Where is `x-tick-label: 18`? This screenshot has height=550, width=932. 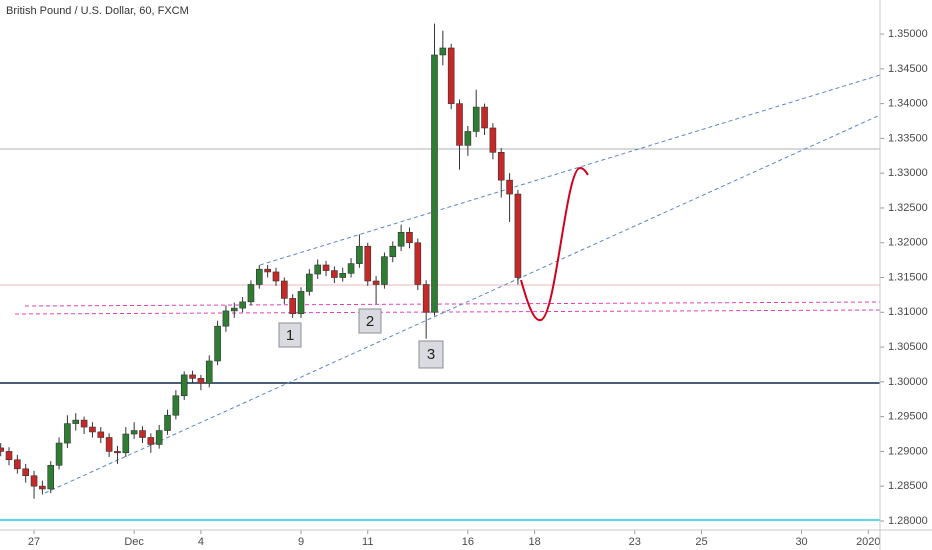
x-tick-label: 18 is located at coordinates (534, 542).